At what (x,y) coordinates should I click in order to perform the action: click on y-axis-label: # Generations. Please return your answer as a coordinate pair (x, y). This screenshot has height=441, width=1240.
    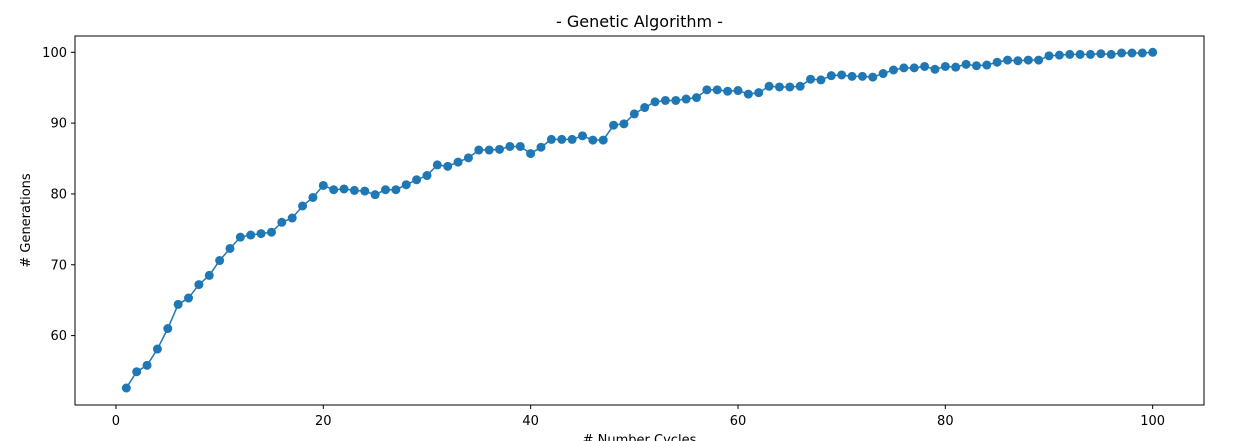
    Looking at the image, I should click on (26, 220).